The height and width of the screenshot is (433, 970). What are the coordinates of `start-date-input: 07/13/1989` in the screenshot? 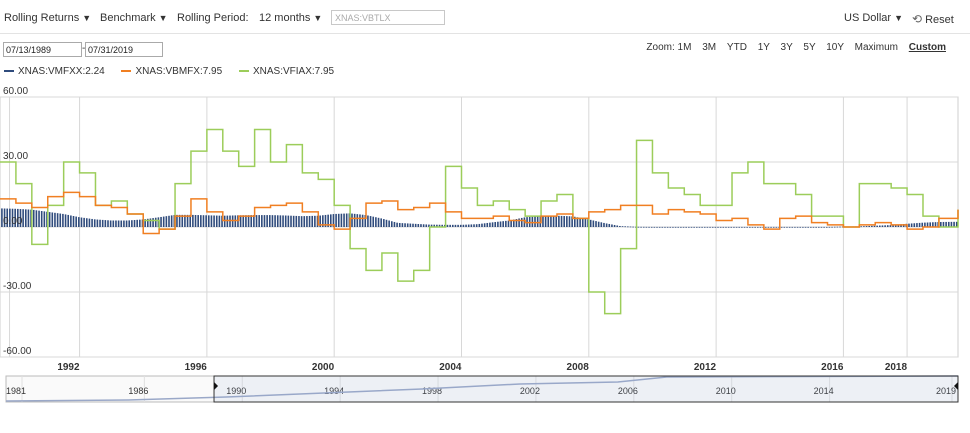 It's located at (42, 49).